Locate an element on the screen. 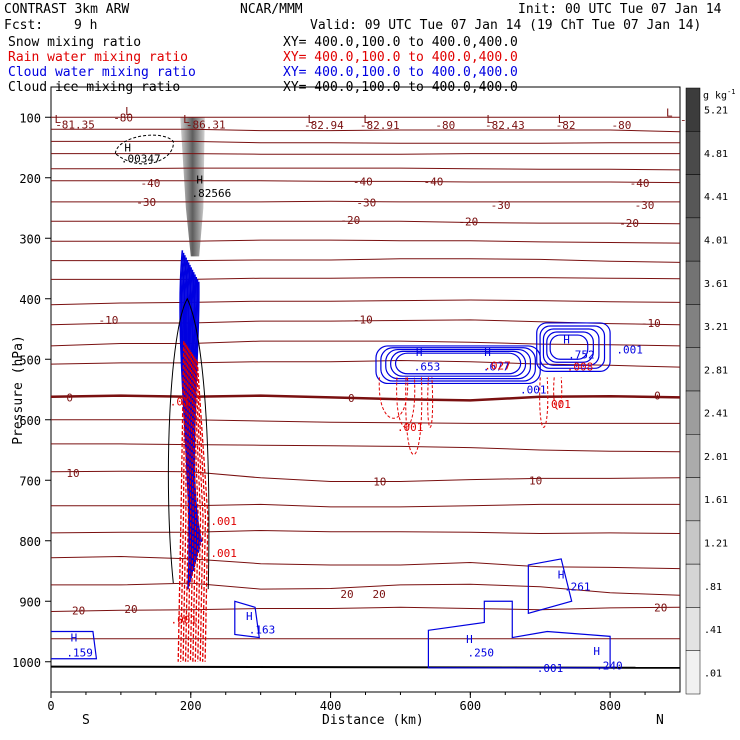  y-tick-label: 700 is located at coordinates (30, 481).